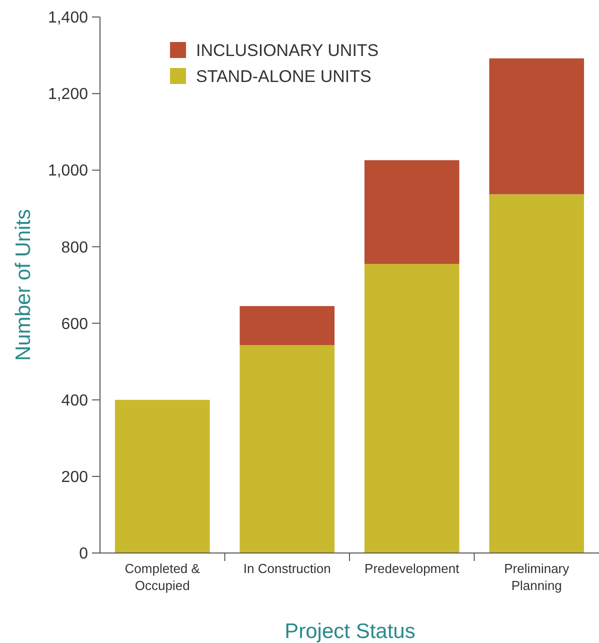  I want to click on y-axis-title: Number of Units, so click(23, 285).